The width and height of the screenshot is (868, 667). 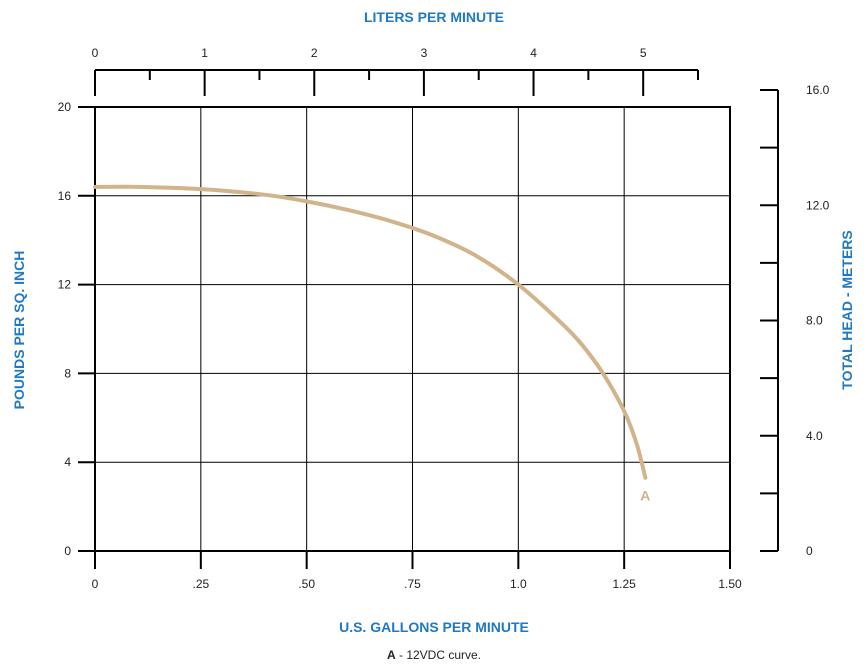 I want to click on top-axis-tick-label: 5, so click(x=643, y=53).